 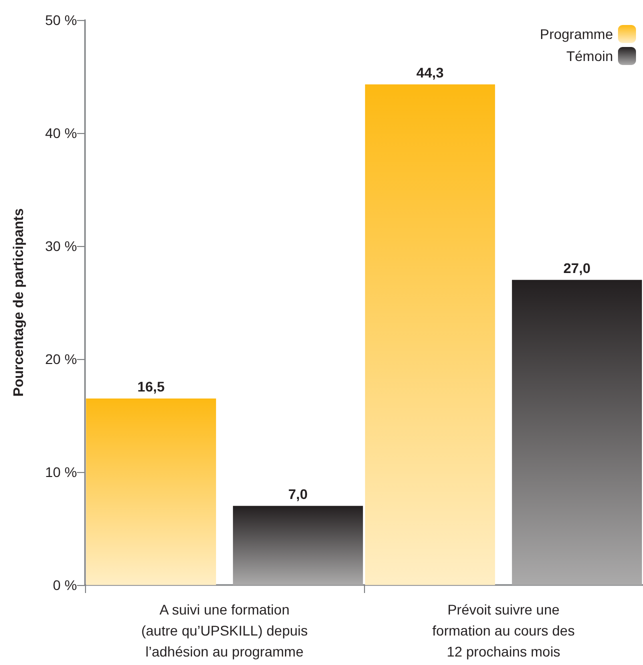 What do you see at coordinates (61, 472) in the screenshot?
I see `y-tick-label: 10 %` at bounding box center [61, 472].